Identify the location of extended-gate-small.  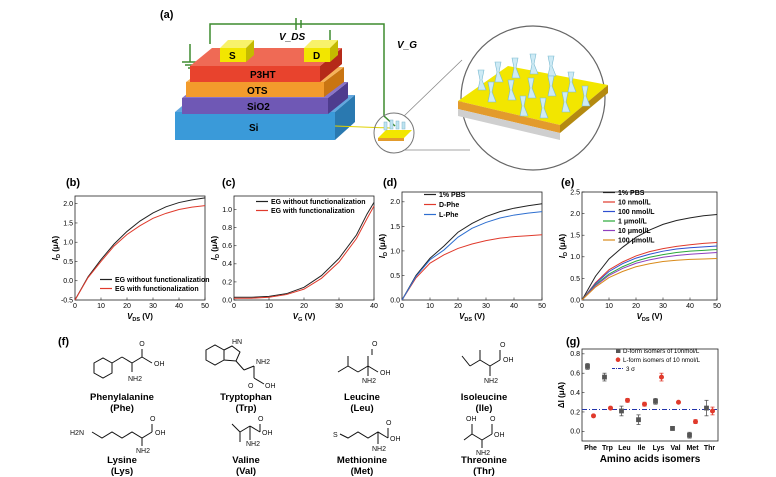
(394, 133).